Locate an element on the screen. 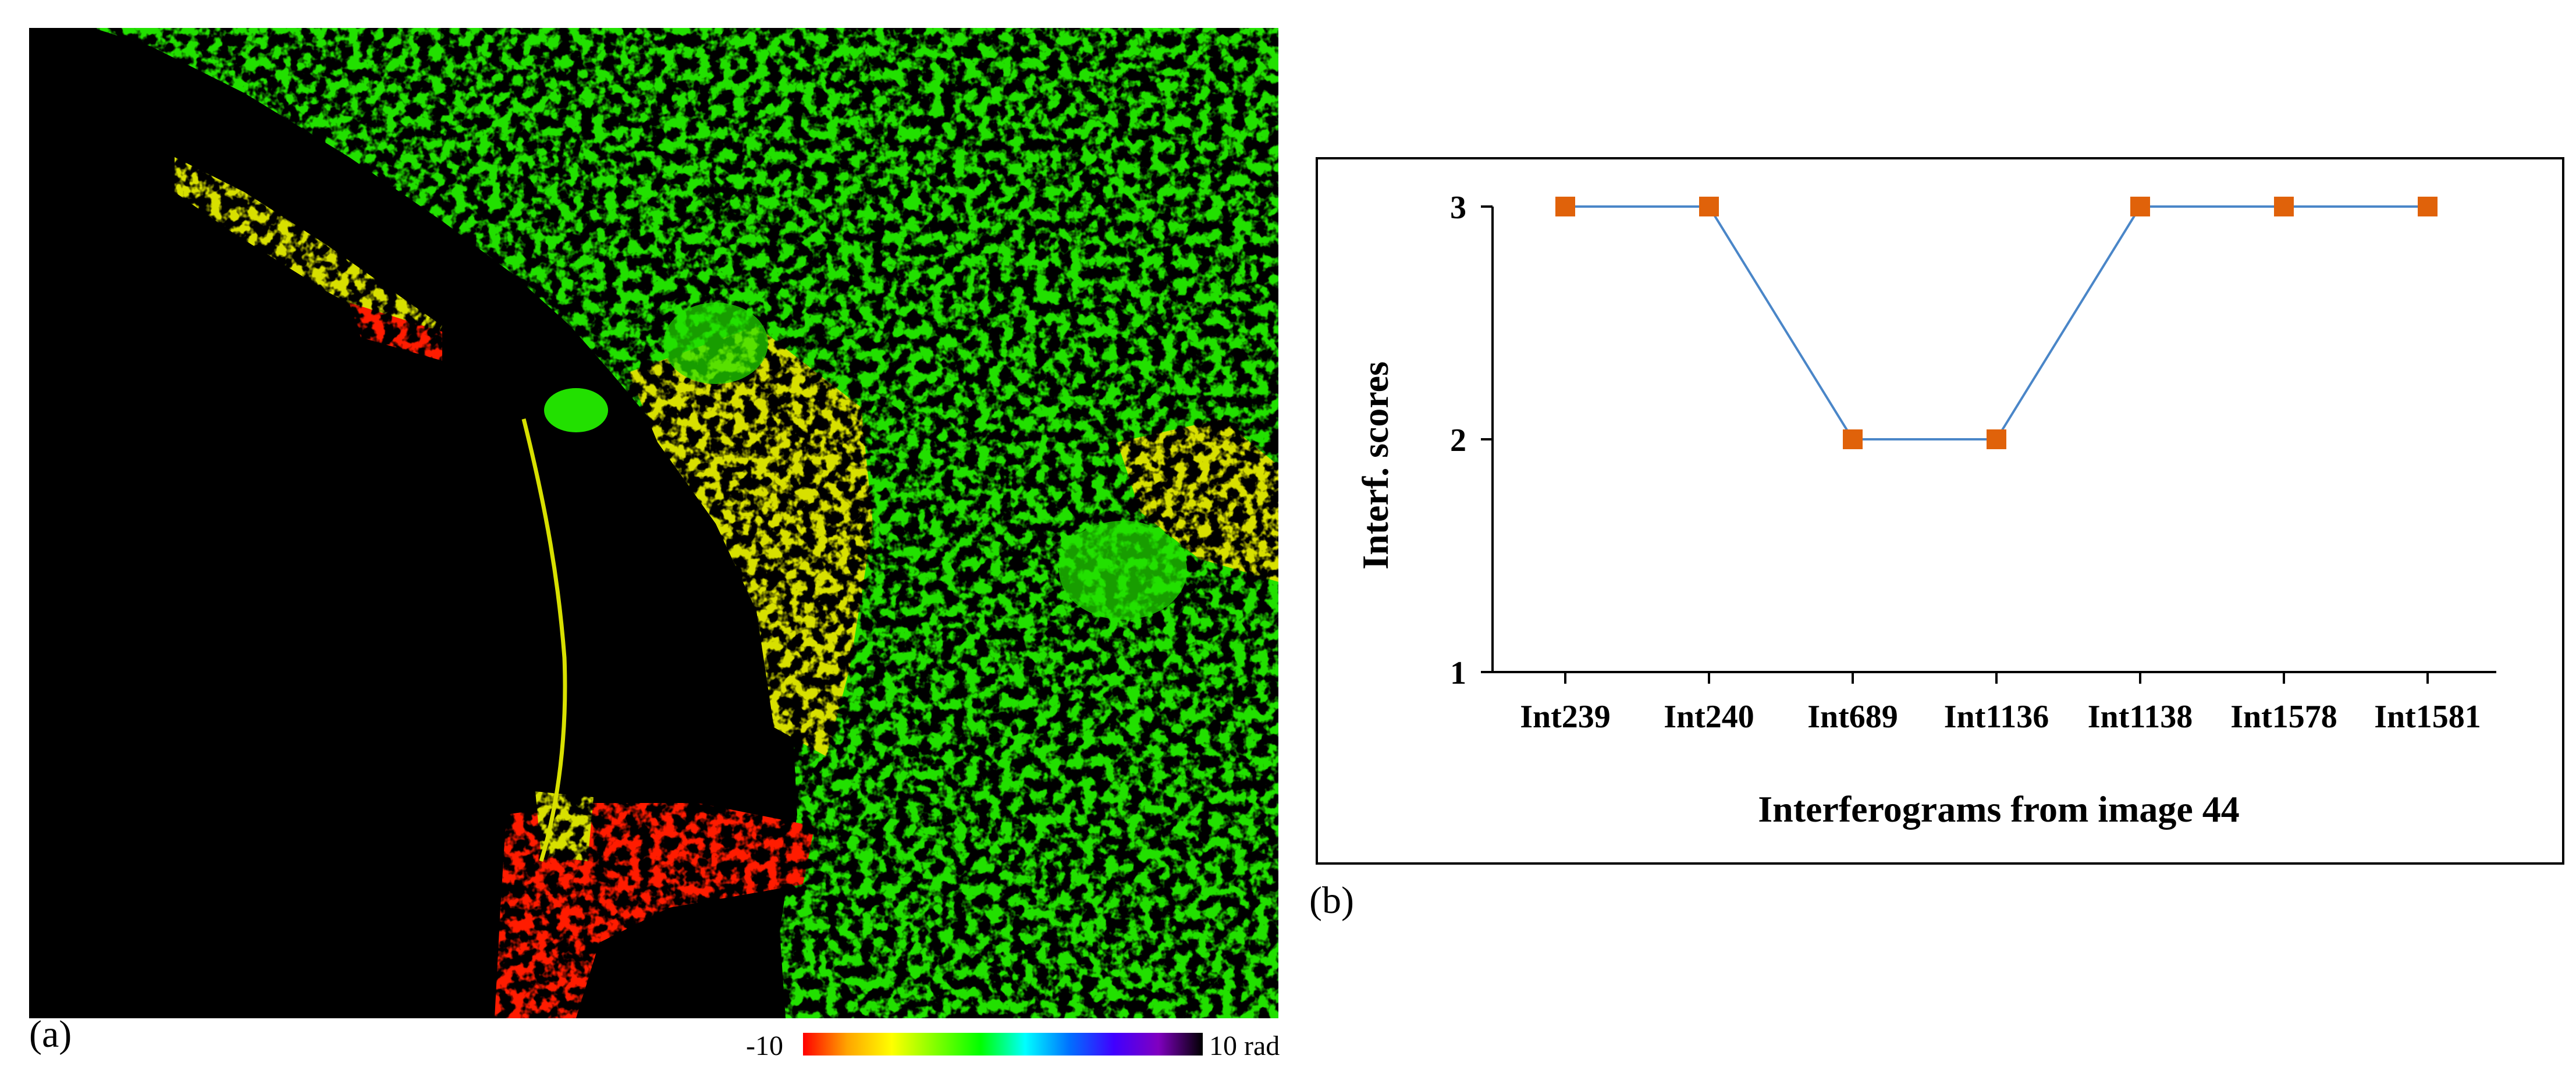 Image resolution: width=2576 pixels, height=1091 pixels. coastal-strip is located at coordinates (309, 253).